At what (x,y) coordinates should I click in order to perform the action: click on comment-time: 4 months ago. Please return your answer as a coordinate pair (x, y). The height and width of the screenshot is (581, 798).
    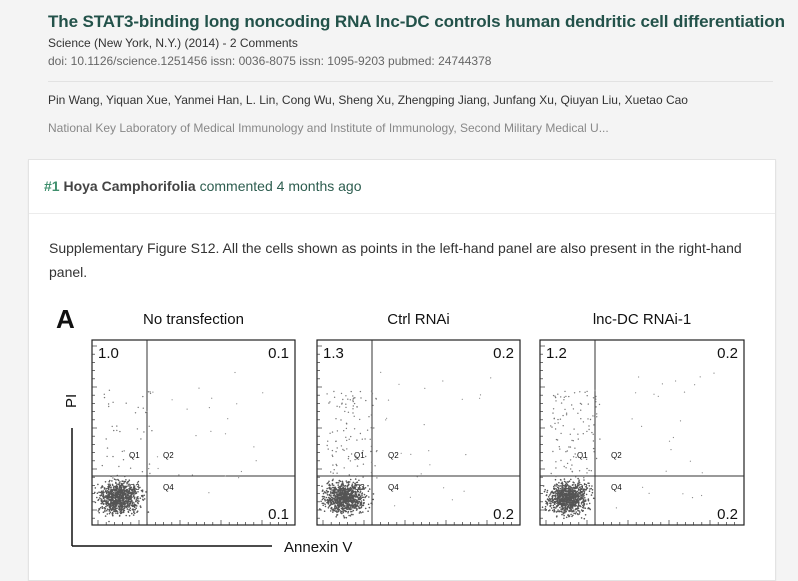
    Looking at the image, I should click on (319, 186).